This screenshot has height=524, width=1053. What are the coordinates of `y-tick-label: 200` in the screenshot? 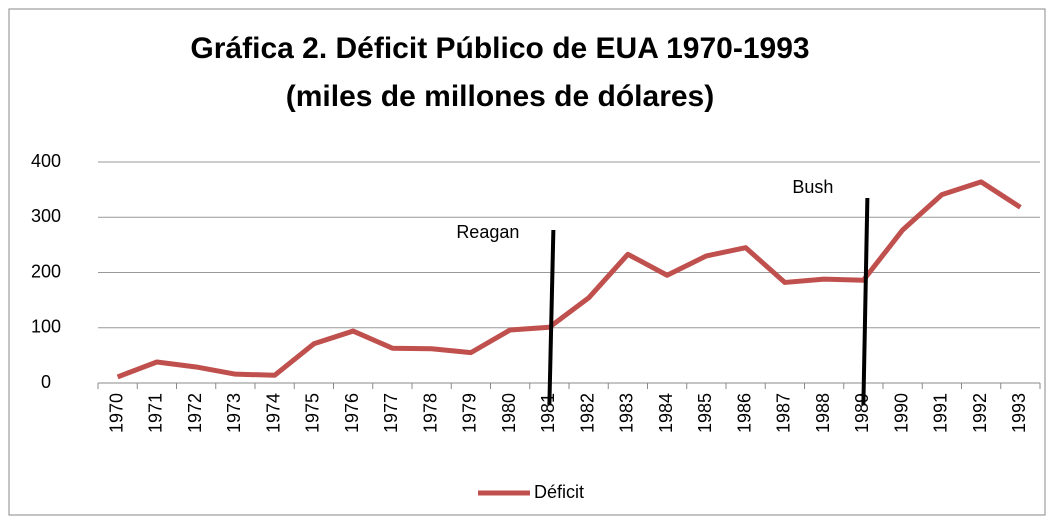 It's located at (46, 271).